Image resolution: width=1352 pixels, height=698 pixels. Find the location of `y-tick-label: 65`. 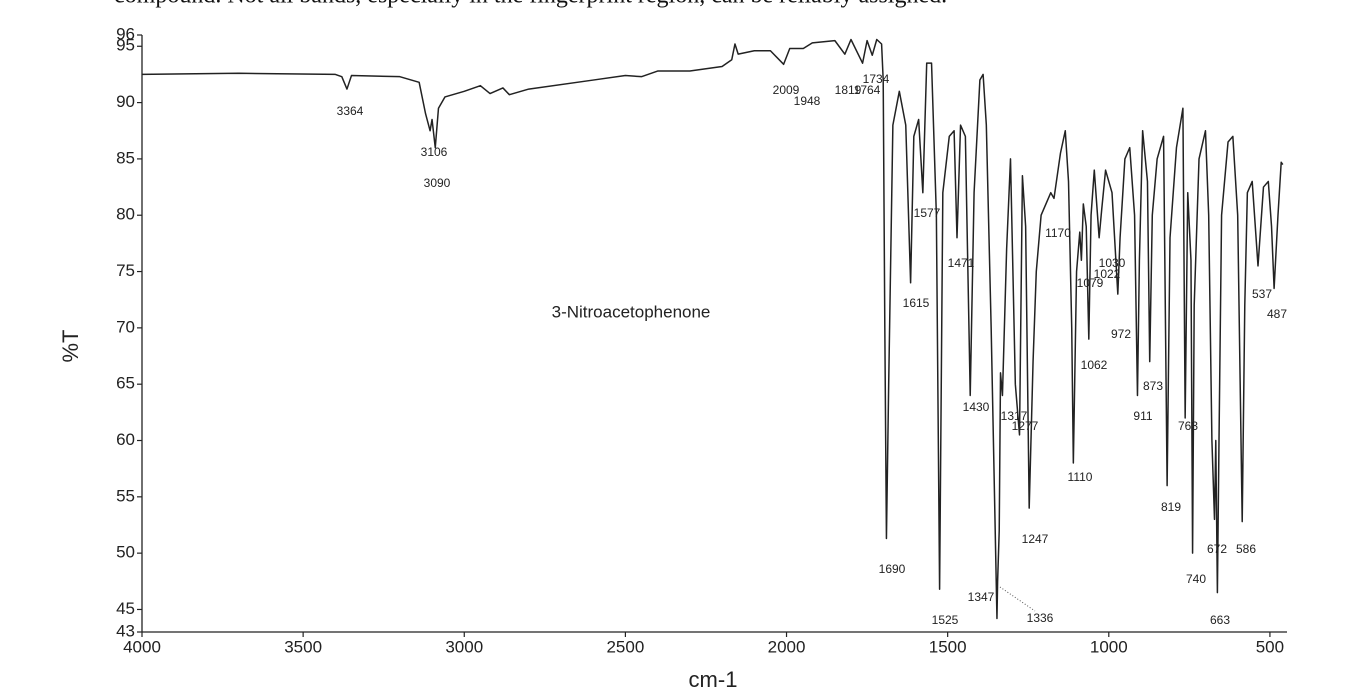

y-tick-label: 65 is located at coordinates (125, 383).